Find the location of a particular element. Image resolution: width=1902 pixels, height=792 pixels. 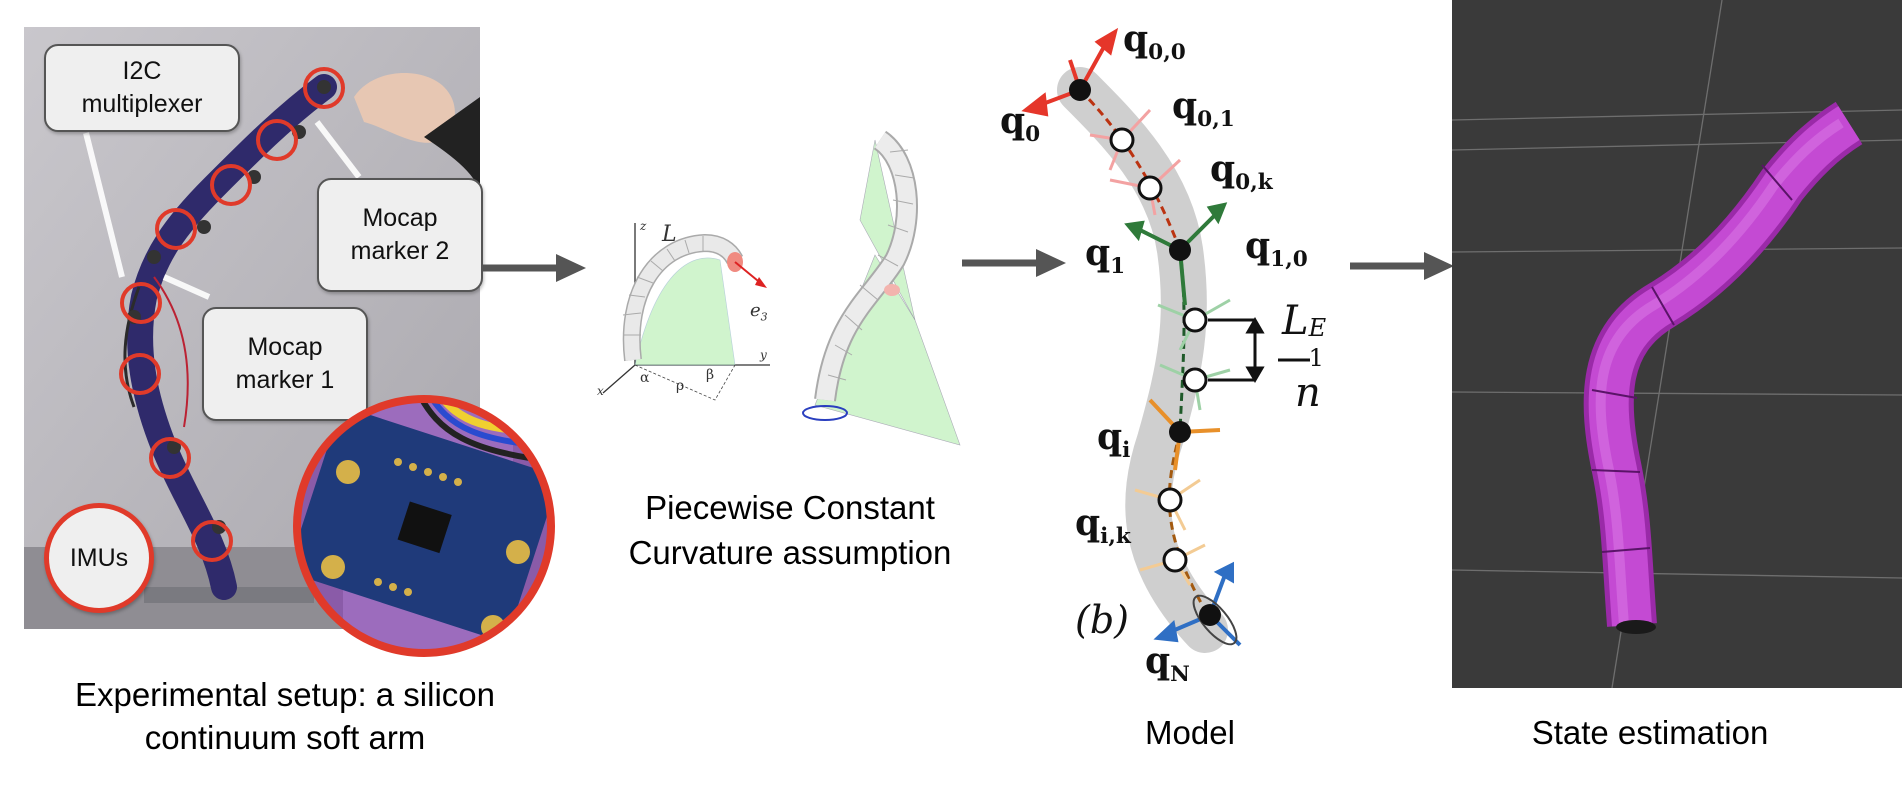

label-q10: q1,0 is located at coordinates (1276, 249).